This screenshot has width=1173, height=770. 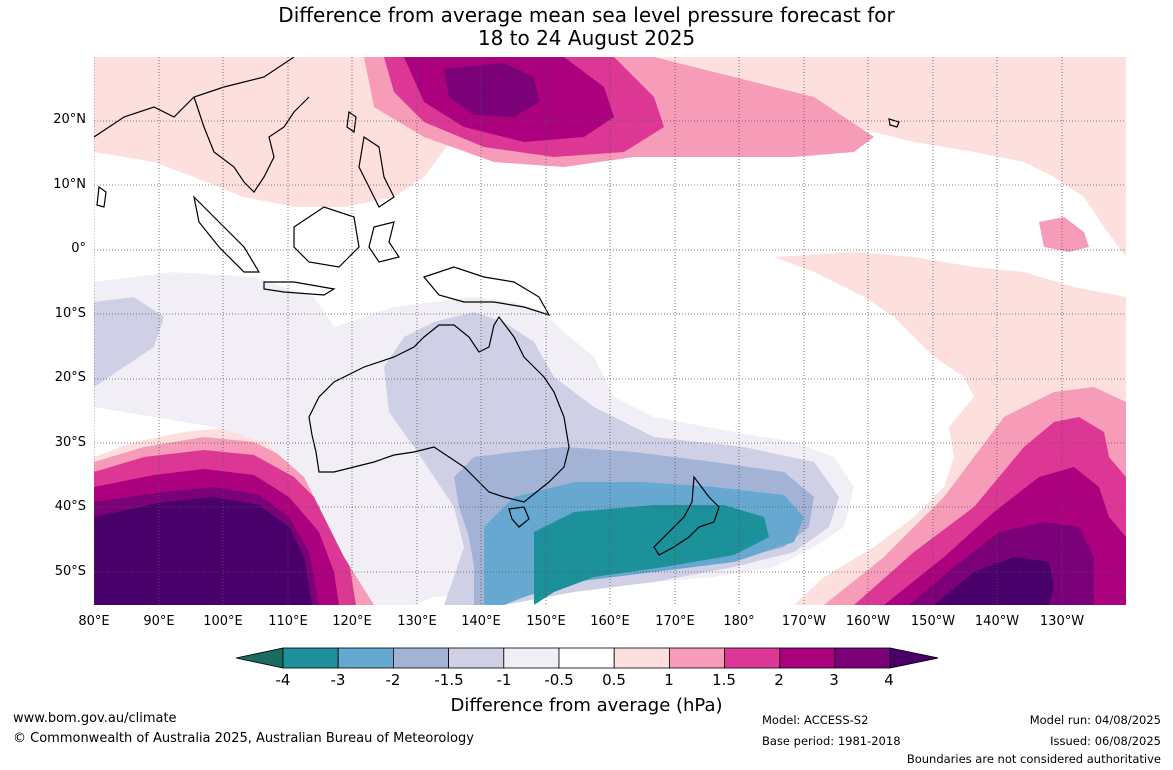 What do you see at coordinates (669, 680) in the screenshot?
I see `cbar-tick: 1` at bounding box center [669, 680].